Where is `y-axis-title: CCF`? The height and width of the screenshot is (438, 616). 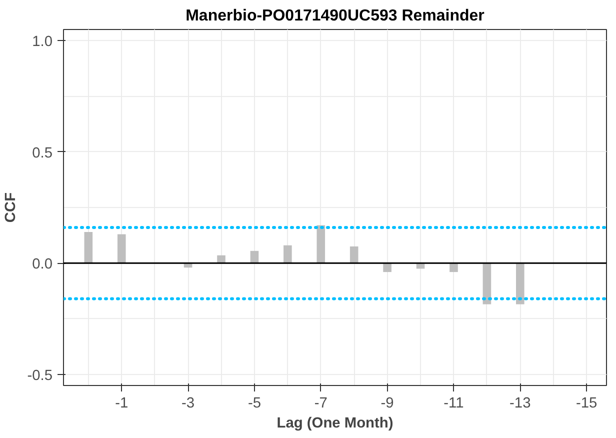 y-axis-title: CCF is located at coordinates (11, 207).